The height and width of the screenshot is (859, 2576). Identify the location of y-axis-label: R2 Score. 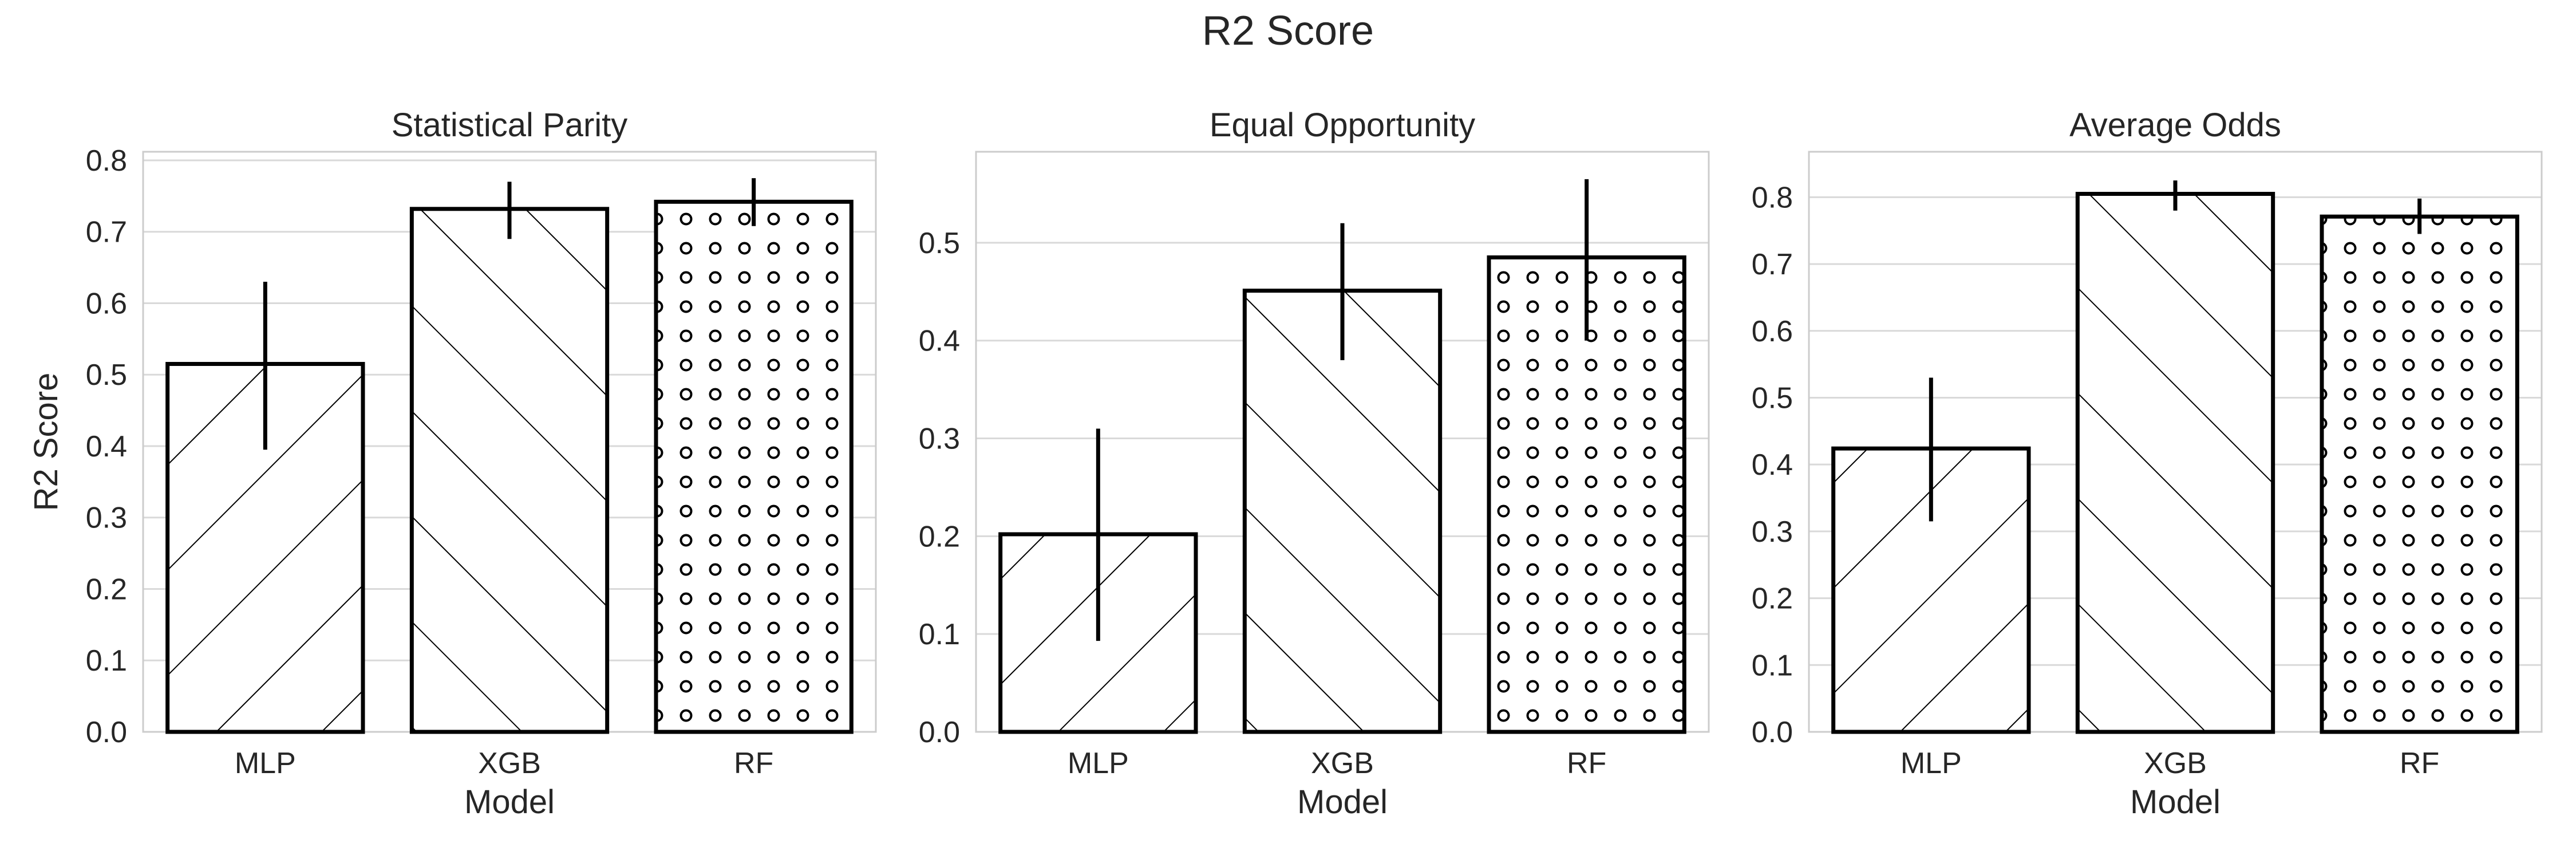
(46, 442).